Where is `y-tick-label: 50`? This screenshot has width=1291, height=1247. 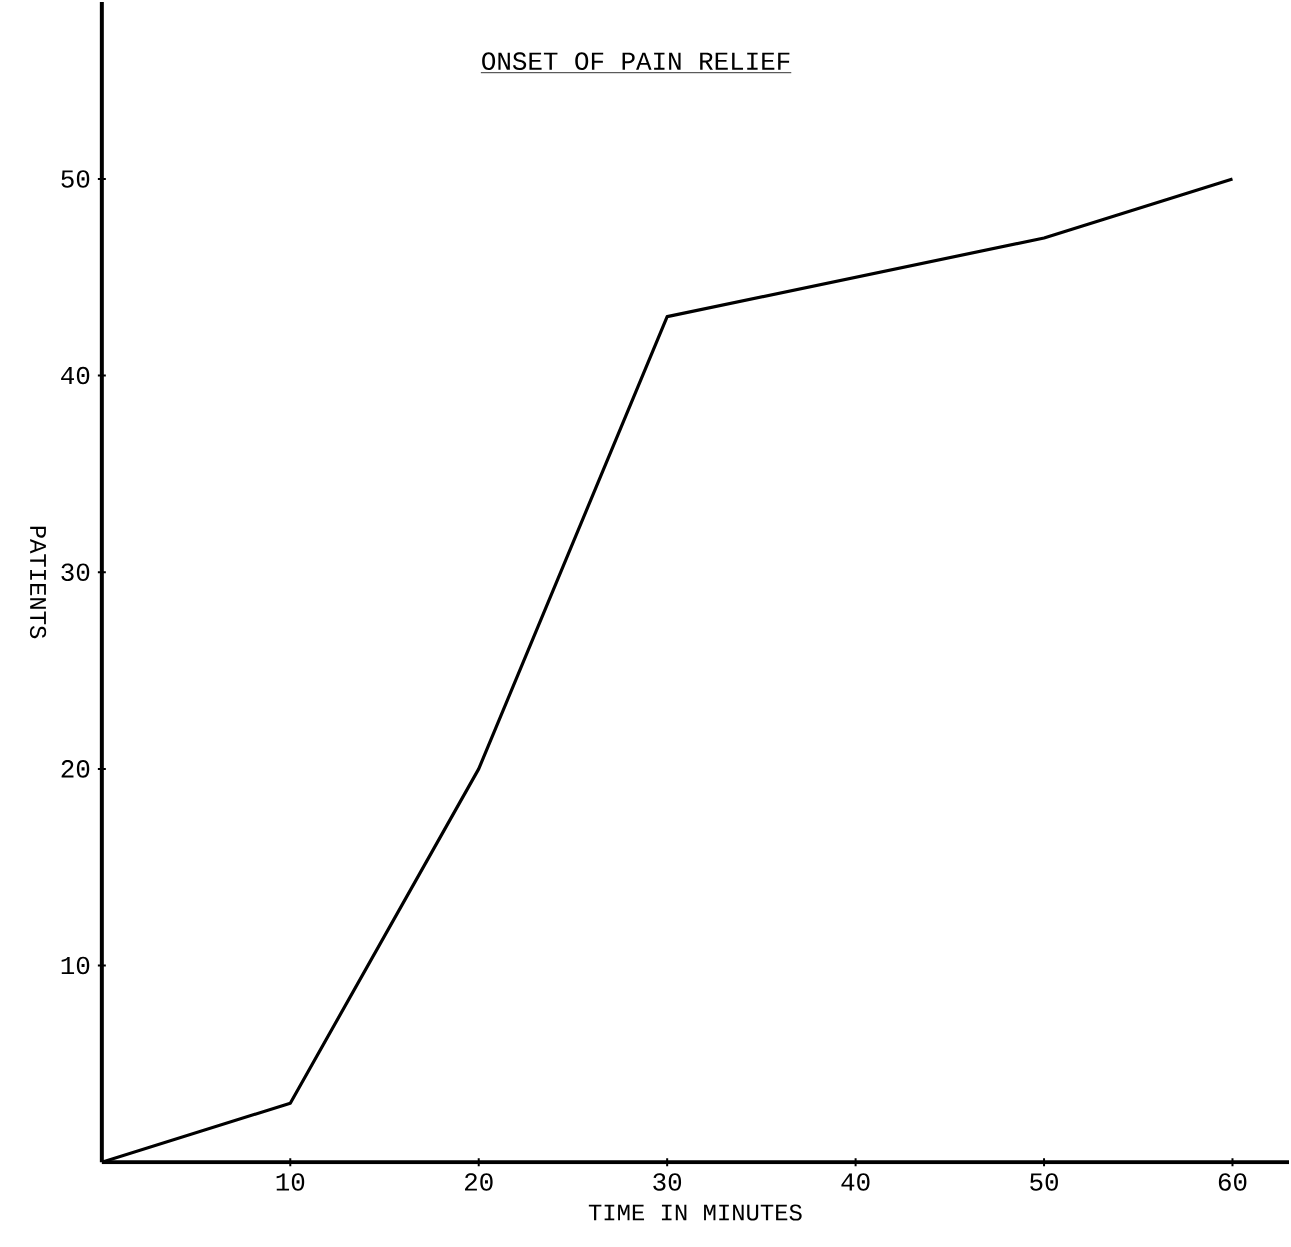
y-tick-label: 50 is located at coordinates (75, 179).